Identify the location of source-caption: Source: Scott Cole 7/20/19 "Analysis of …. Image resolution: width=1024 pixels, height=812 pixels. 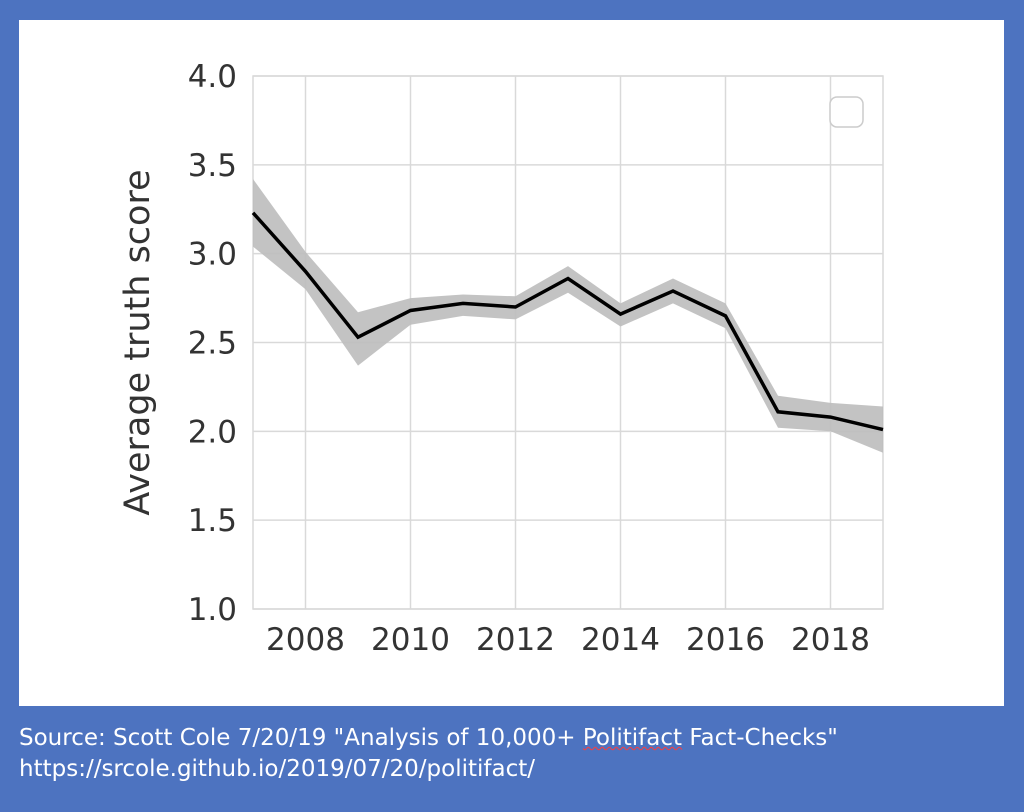
(514, 754).